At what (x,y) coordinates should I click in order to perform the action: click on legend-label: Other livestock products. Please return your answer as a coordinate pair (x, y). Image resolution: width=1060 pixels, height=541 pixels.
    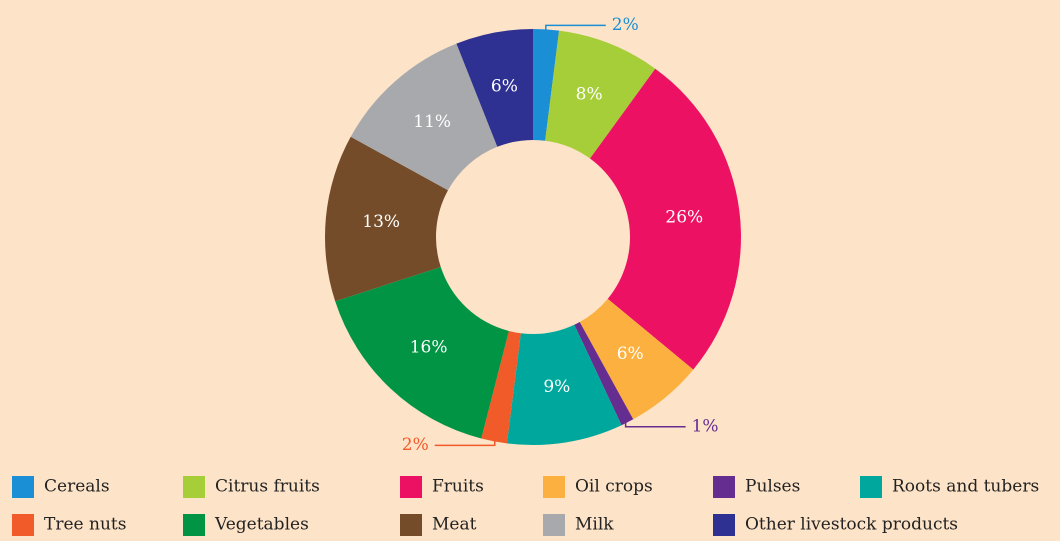
    Looking at the image, I should click on (851, 525).